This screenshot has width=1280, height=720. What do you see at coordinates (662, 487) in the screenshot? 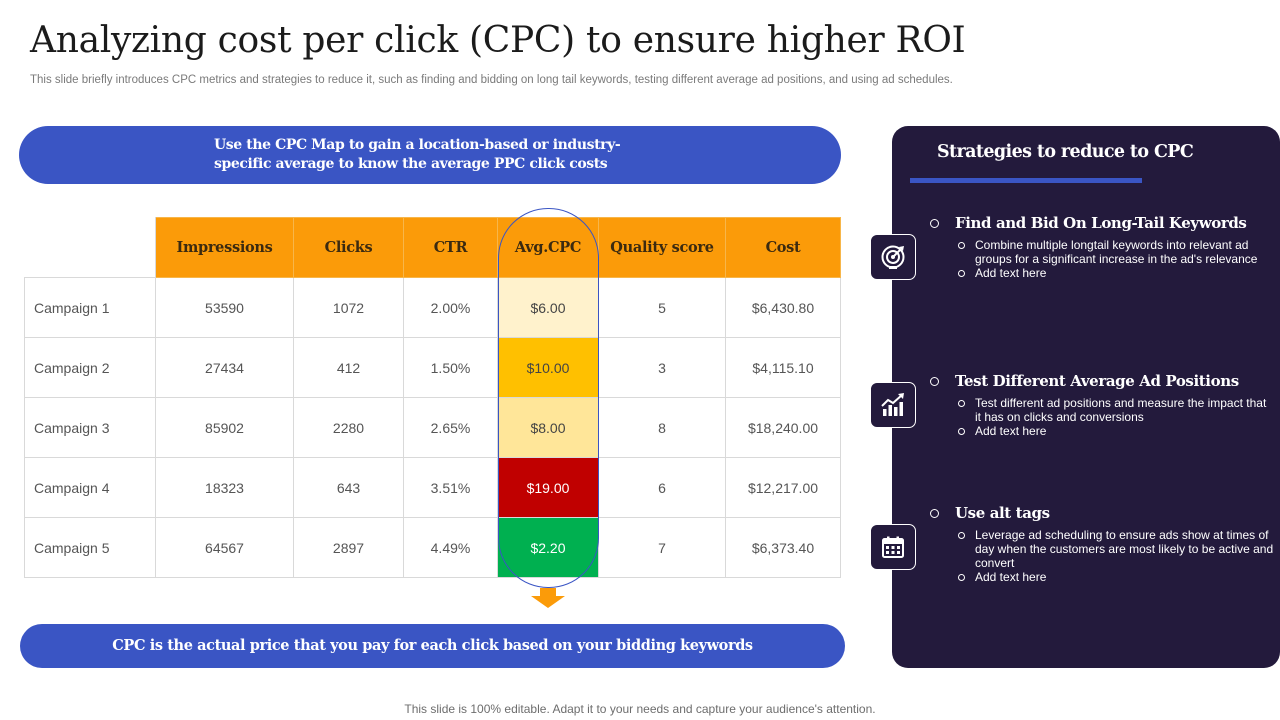
I see `quality-score-cell: 6` at bounding box center [662, 487].